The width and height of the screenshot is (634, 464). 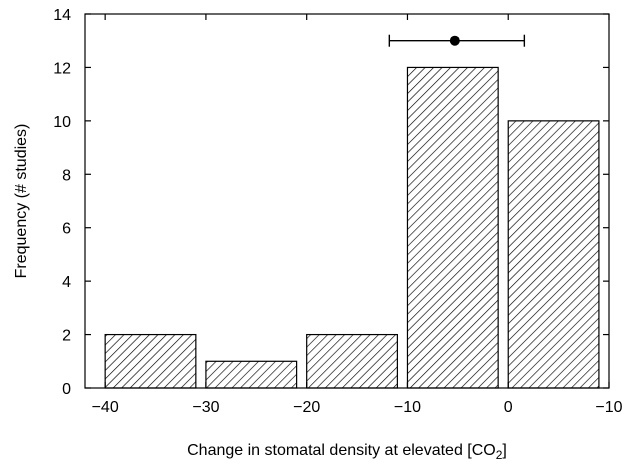 What do you see at coordinates (454, 40) in the screenshot?
I see `mean-point` at bounding box center [454, 40].